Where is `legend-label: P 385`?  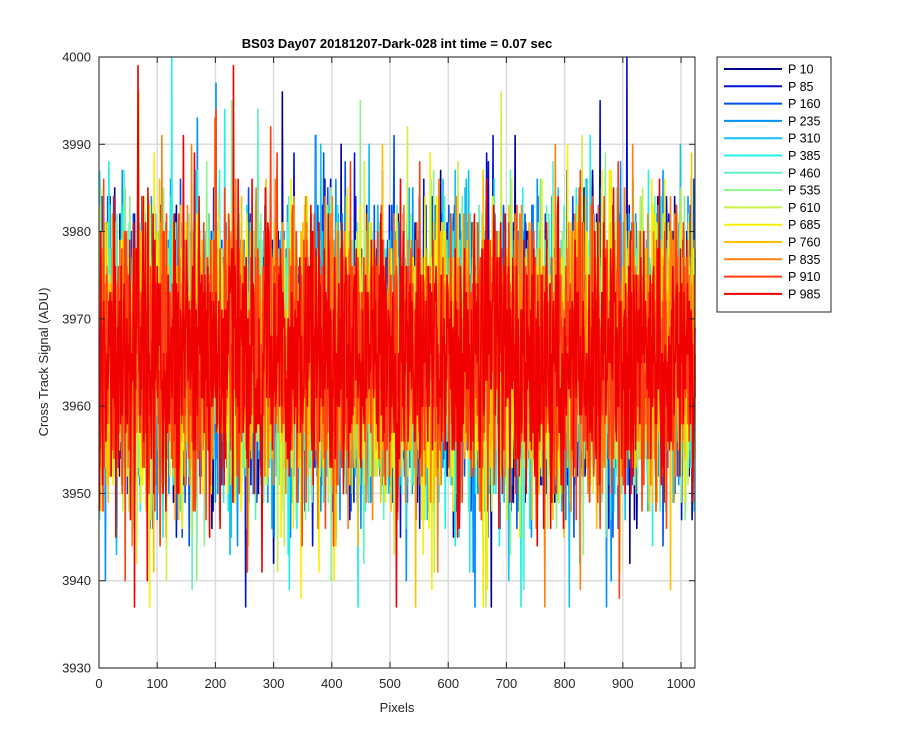
legend-label: P 385 is located at coordinates (804, 156).